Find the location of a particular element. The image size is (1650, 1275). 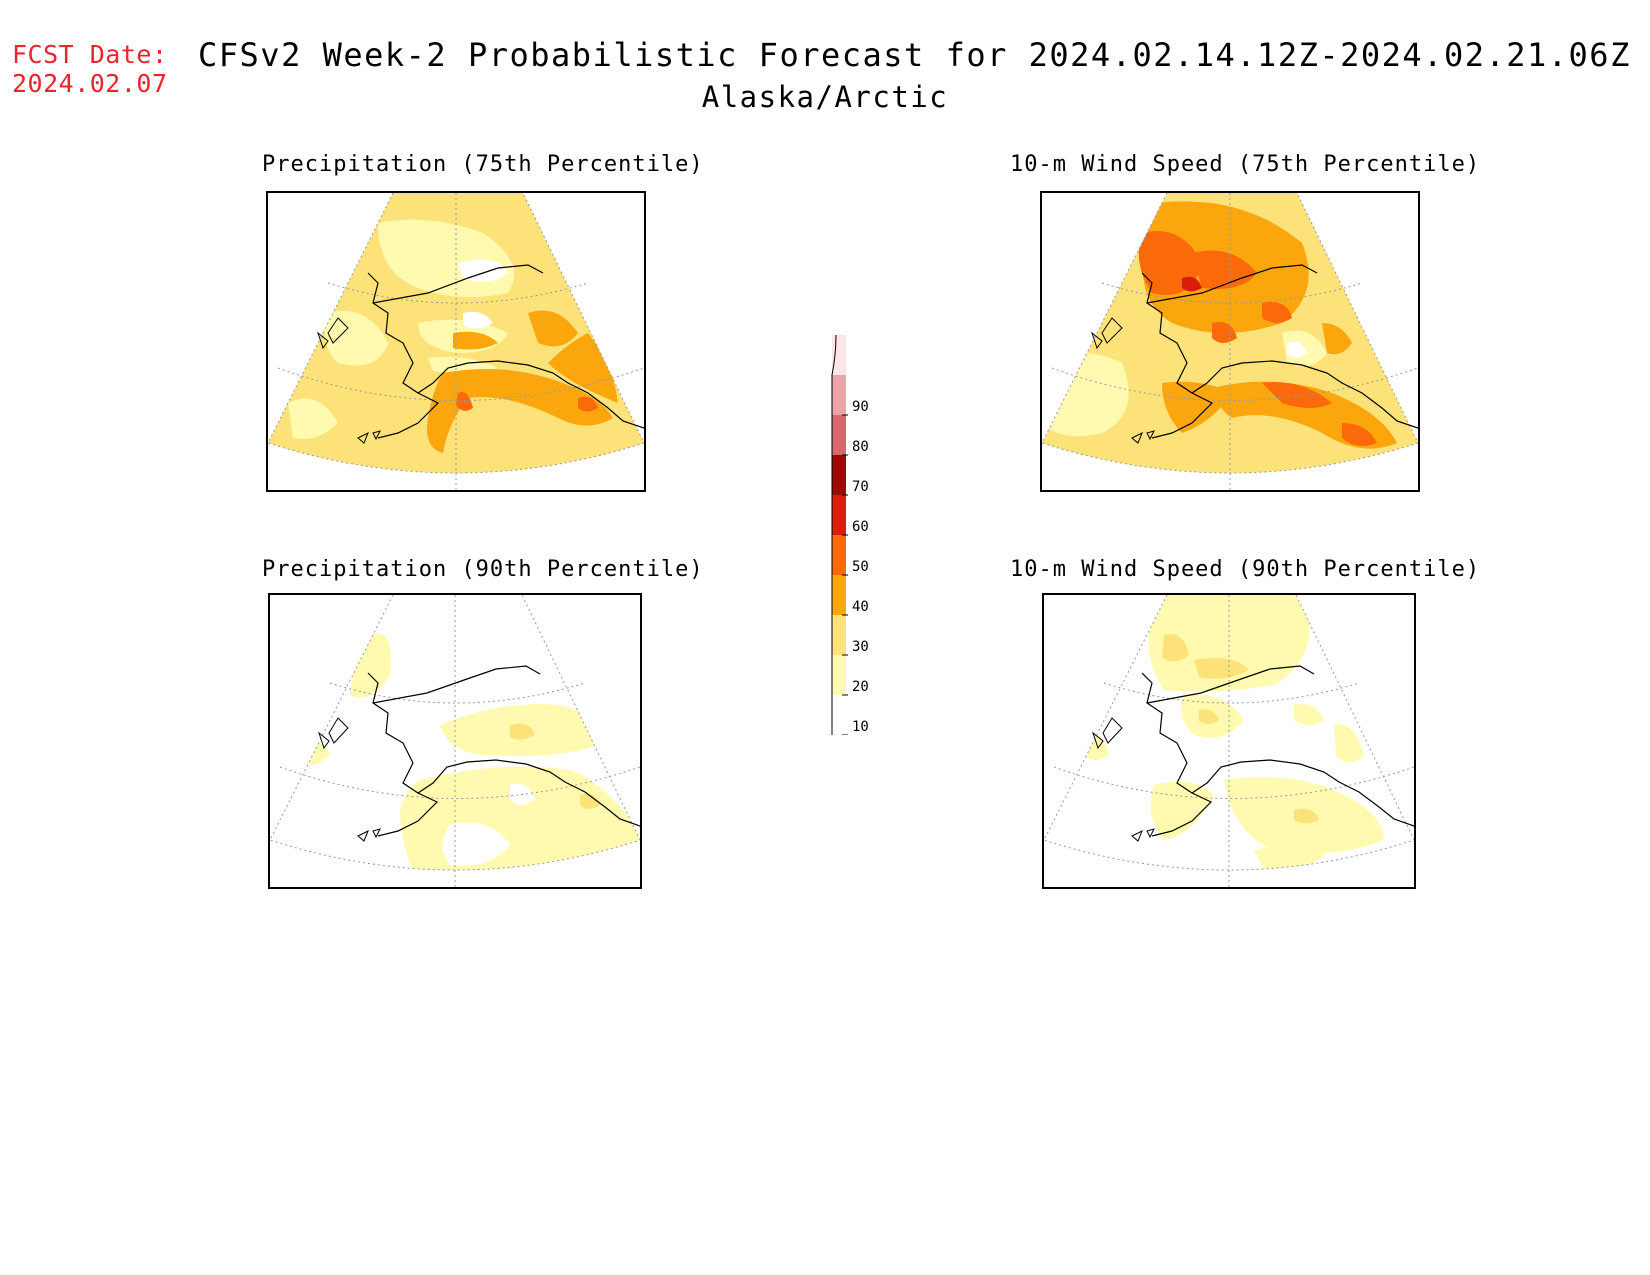

legend-label-20: 20 is located at coordinates (860, 687).